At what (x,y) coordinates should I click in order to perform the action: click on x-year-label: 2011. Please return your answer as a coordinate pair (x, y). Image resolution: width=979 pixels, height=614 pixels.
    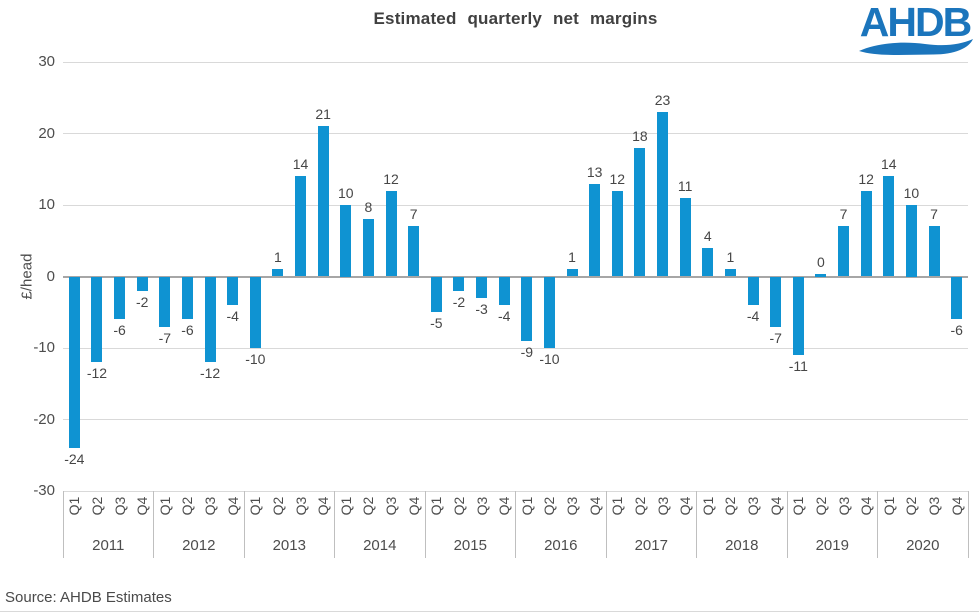
    Looking at the image, I should click on (108, 545).